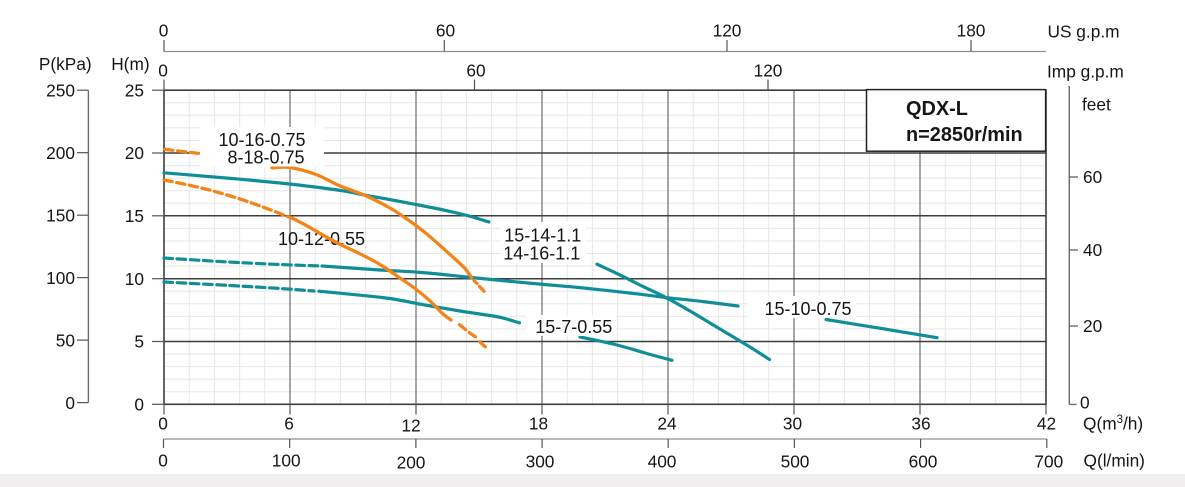 Image resolution: width=1185 pixels, height=487 pixels. What do you see at coordinates (1085, 71) in the screenshot?
I see `svg-text: Imp g.p.m` at bounding box center [1085, 71].